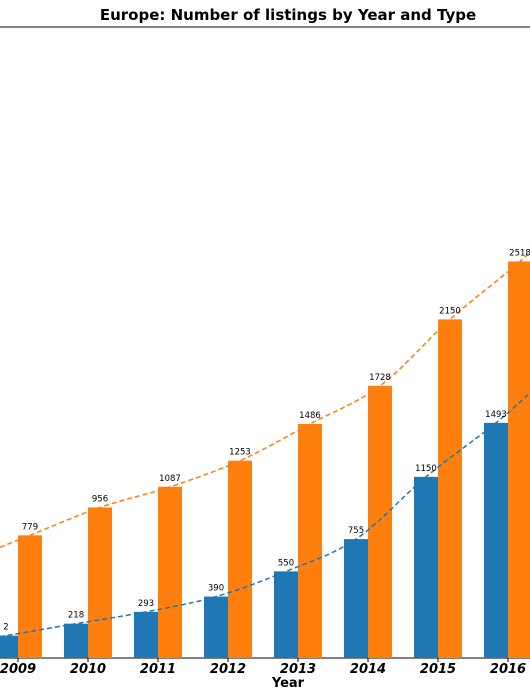 The height and width of the screenshot is (700, 530). I want to click on bar-s1-2015, so click(450, 488).